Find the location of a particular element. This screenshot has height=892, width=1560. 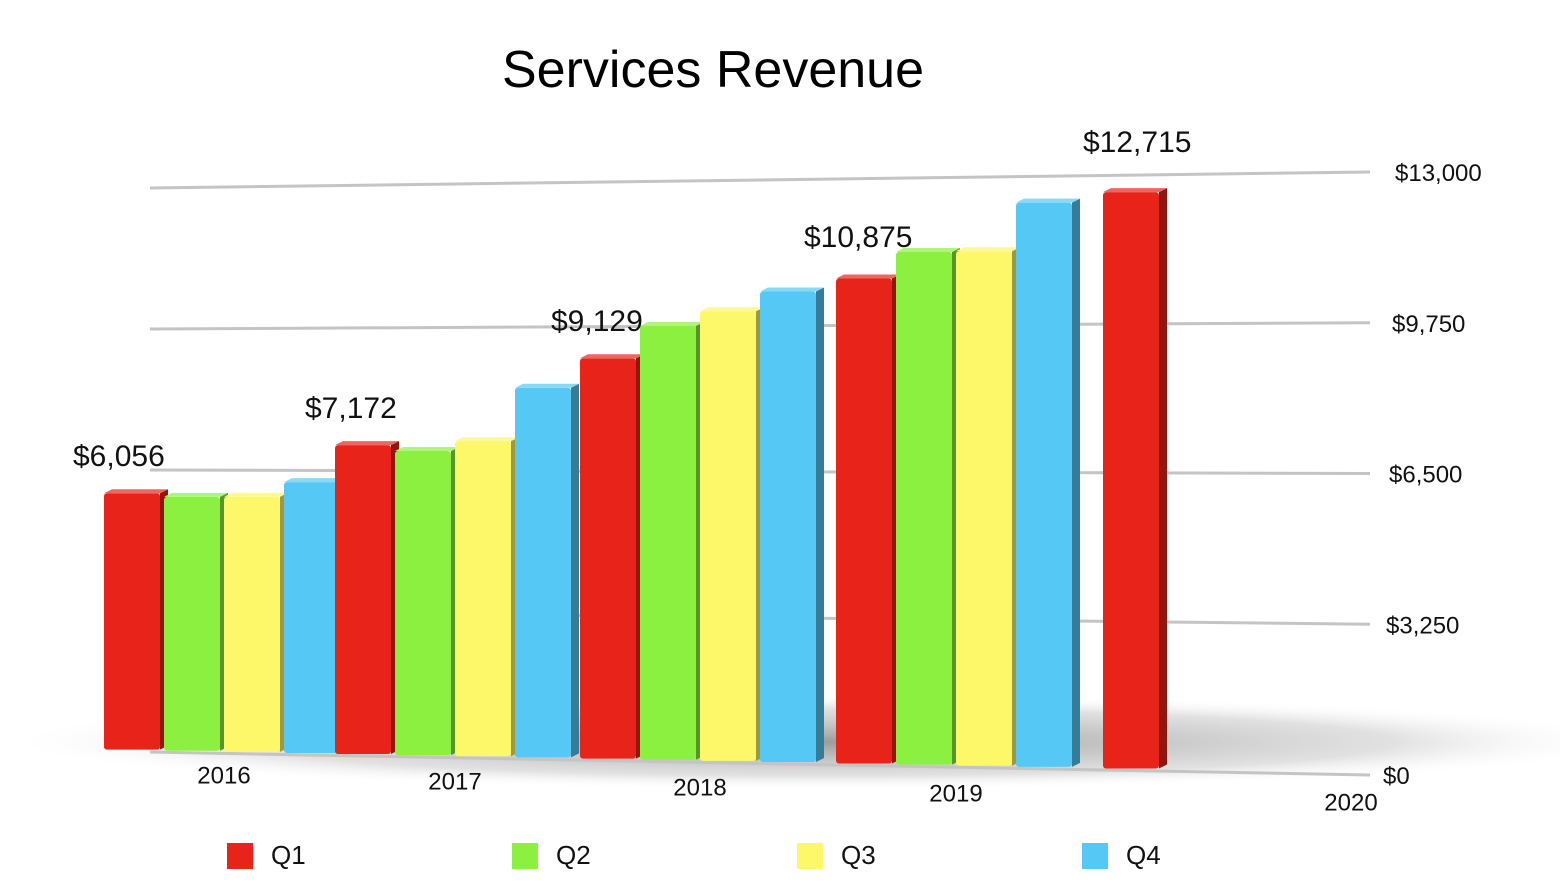

data-label: $12,715 is located at coordinates (1137, 142).